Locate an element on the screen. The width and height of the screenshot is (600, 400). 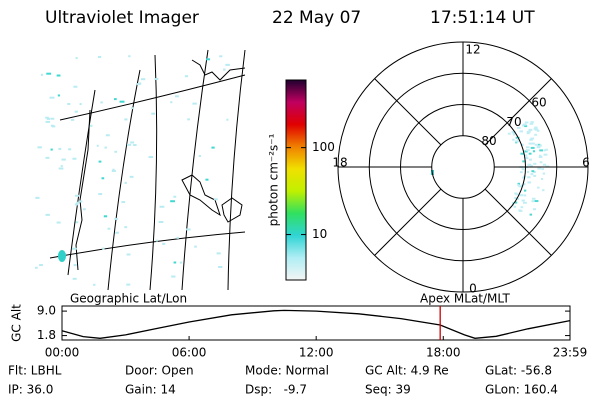
altitude-line is located at coordinates (316, 324).